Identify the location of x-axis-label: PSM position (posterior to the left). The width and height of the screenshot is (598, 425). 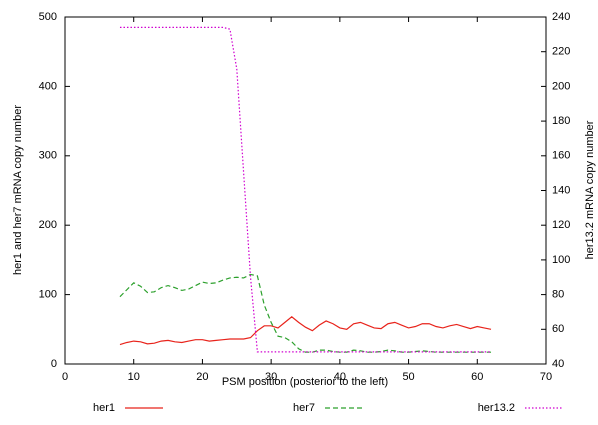
(305, 382).